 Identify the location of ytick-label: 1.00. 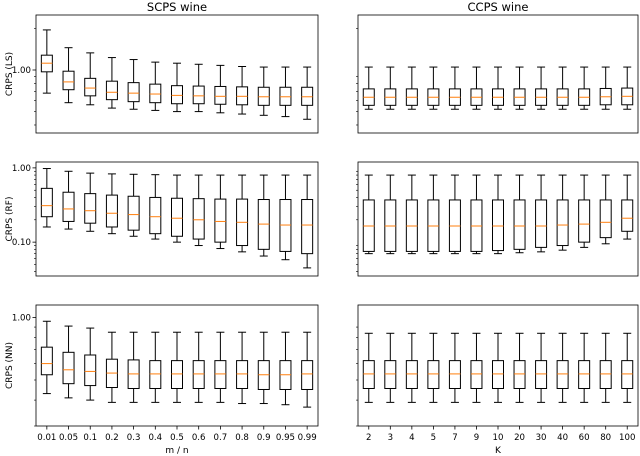
(21, 71).